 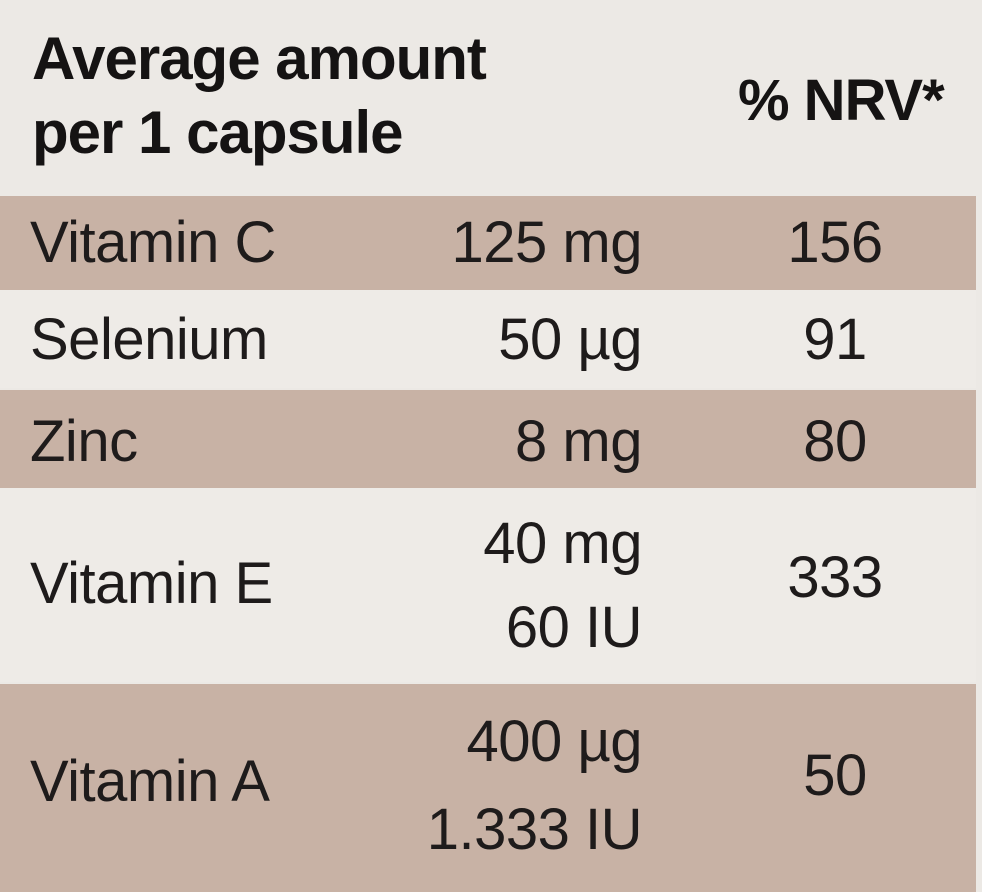 What do you see at coordinates (84, 441) in the screenshot?
I see `nutrient-name: Zinc` at bounding box center [84, 441].